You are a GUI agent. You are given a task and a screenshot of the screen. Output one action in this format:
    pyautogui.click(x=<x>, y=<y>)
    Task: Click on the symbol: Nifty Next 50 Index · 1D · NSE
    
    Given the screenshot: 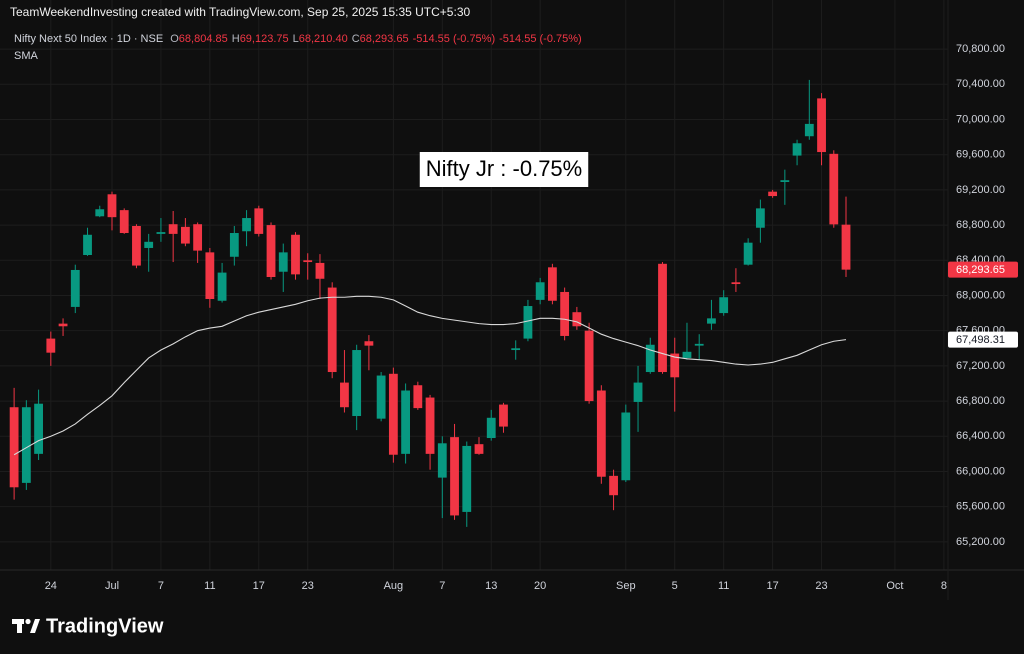 What is the action you would take?
    pyautogui.click(x=89, y=39)
    